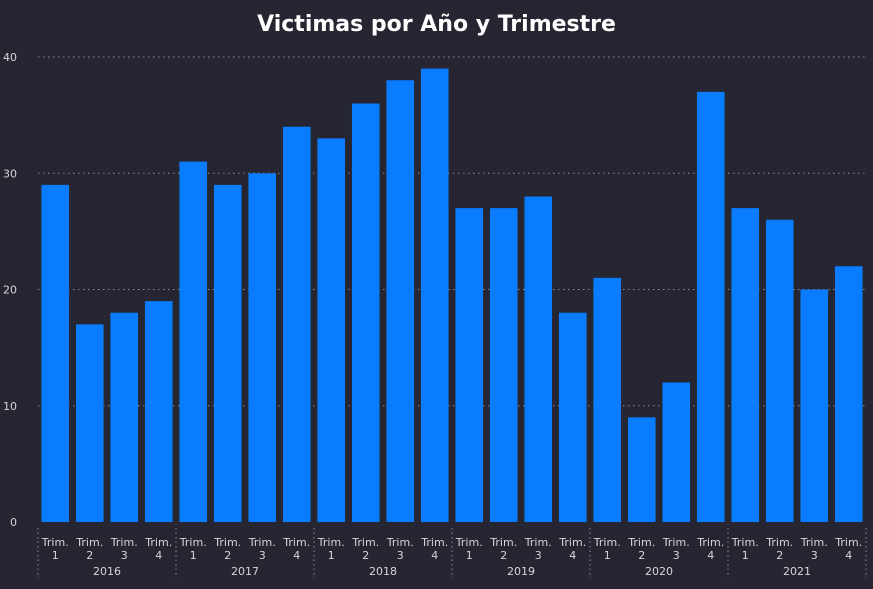  What do you see at coordinates (10, 57) in the screenshot?
I see `y-tick-label: 40` at bounding box center [10, 57].